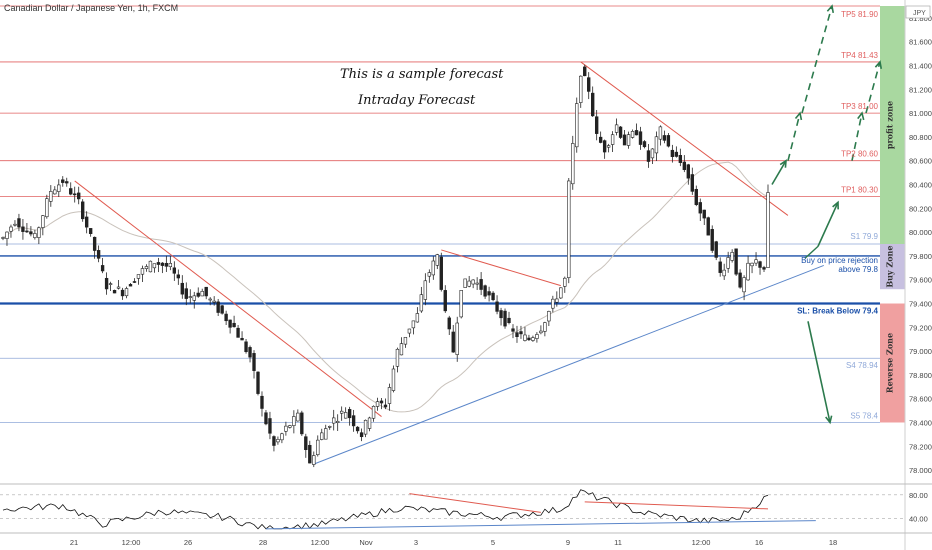  Describe the element at coordinates (466, 539) in the screenshot. I see `time-axis: 21 12:00 26 28 12:00 Nov 3 5 9 11 12:00 16 18` at that location.